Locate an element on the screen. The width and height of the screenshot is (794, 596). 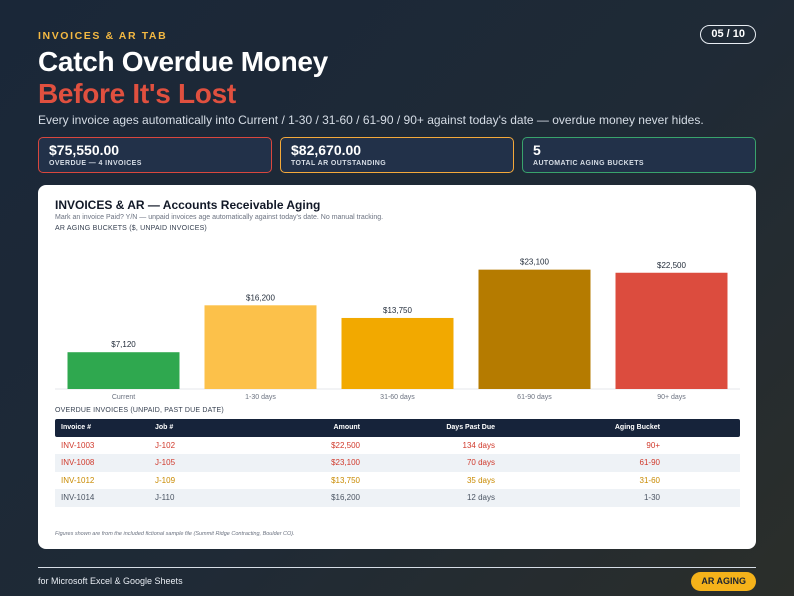
cell-aging-bucket: 1-30 is located at coordinates (651, 498).